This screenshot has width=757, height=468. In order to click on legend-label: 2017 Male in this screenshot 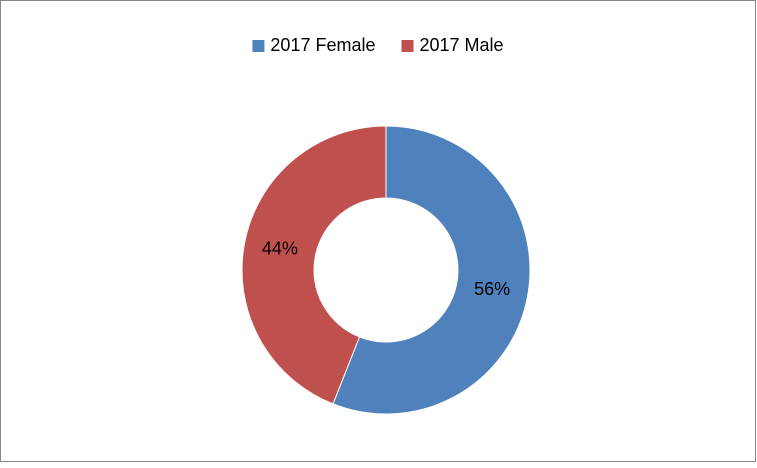, I will do `click(462, 45)`.